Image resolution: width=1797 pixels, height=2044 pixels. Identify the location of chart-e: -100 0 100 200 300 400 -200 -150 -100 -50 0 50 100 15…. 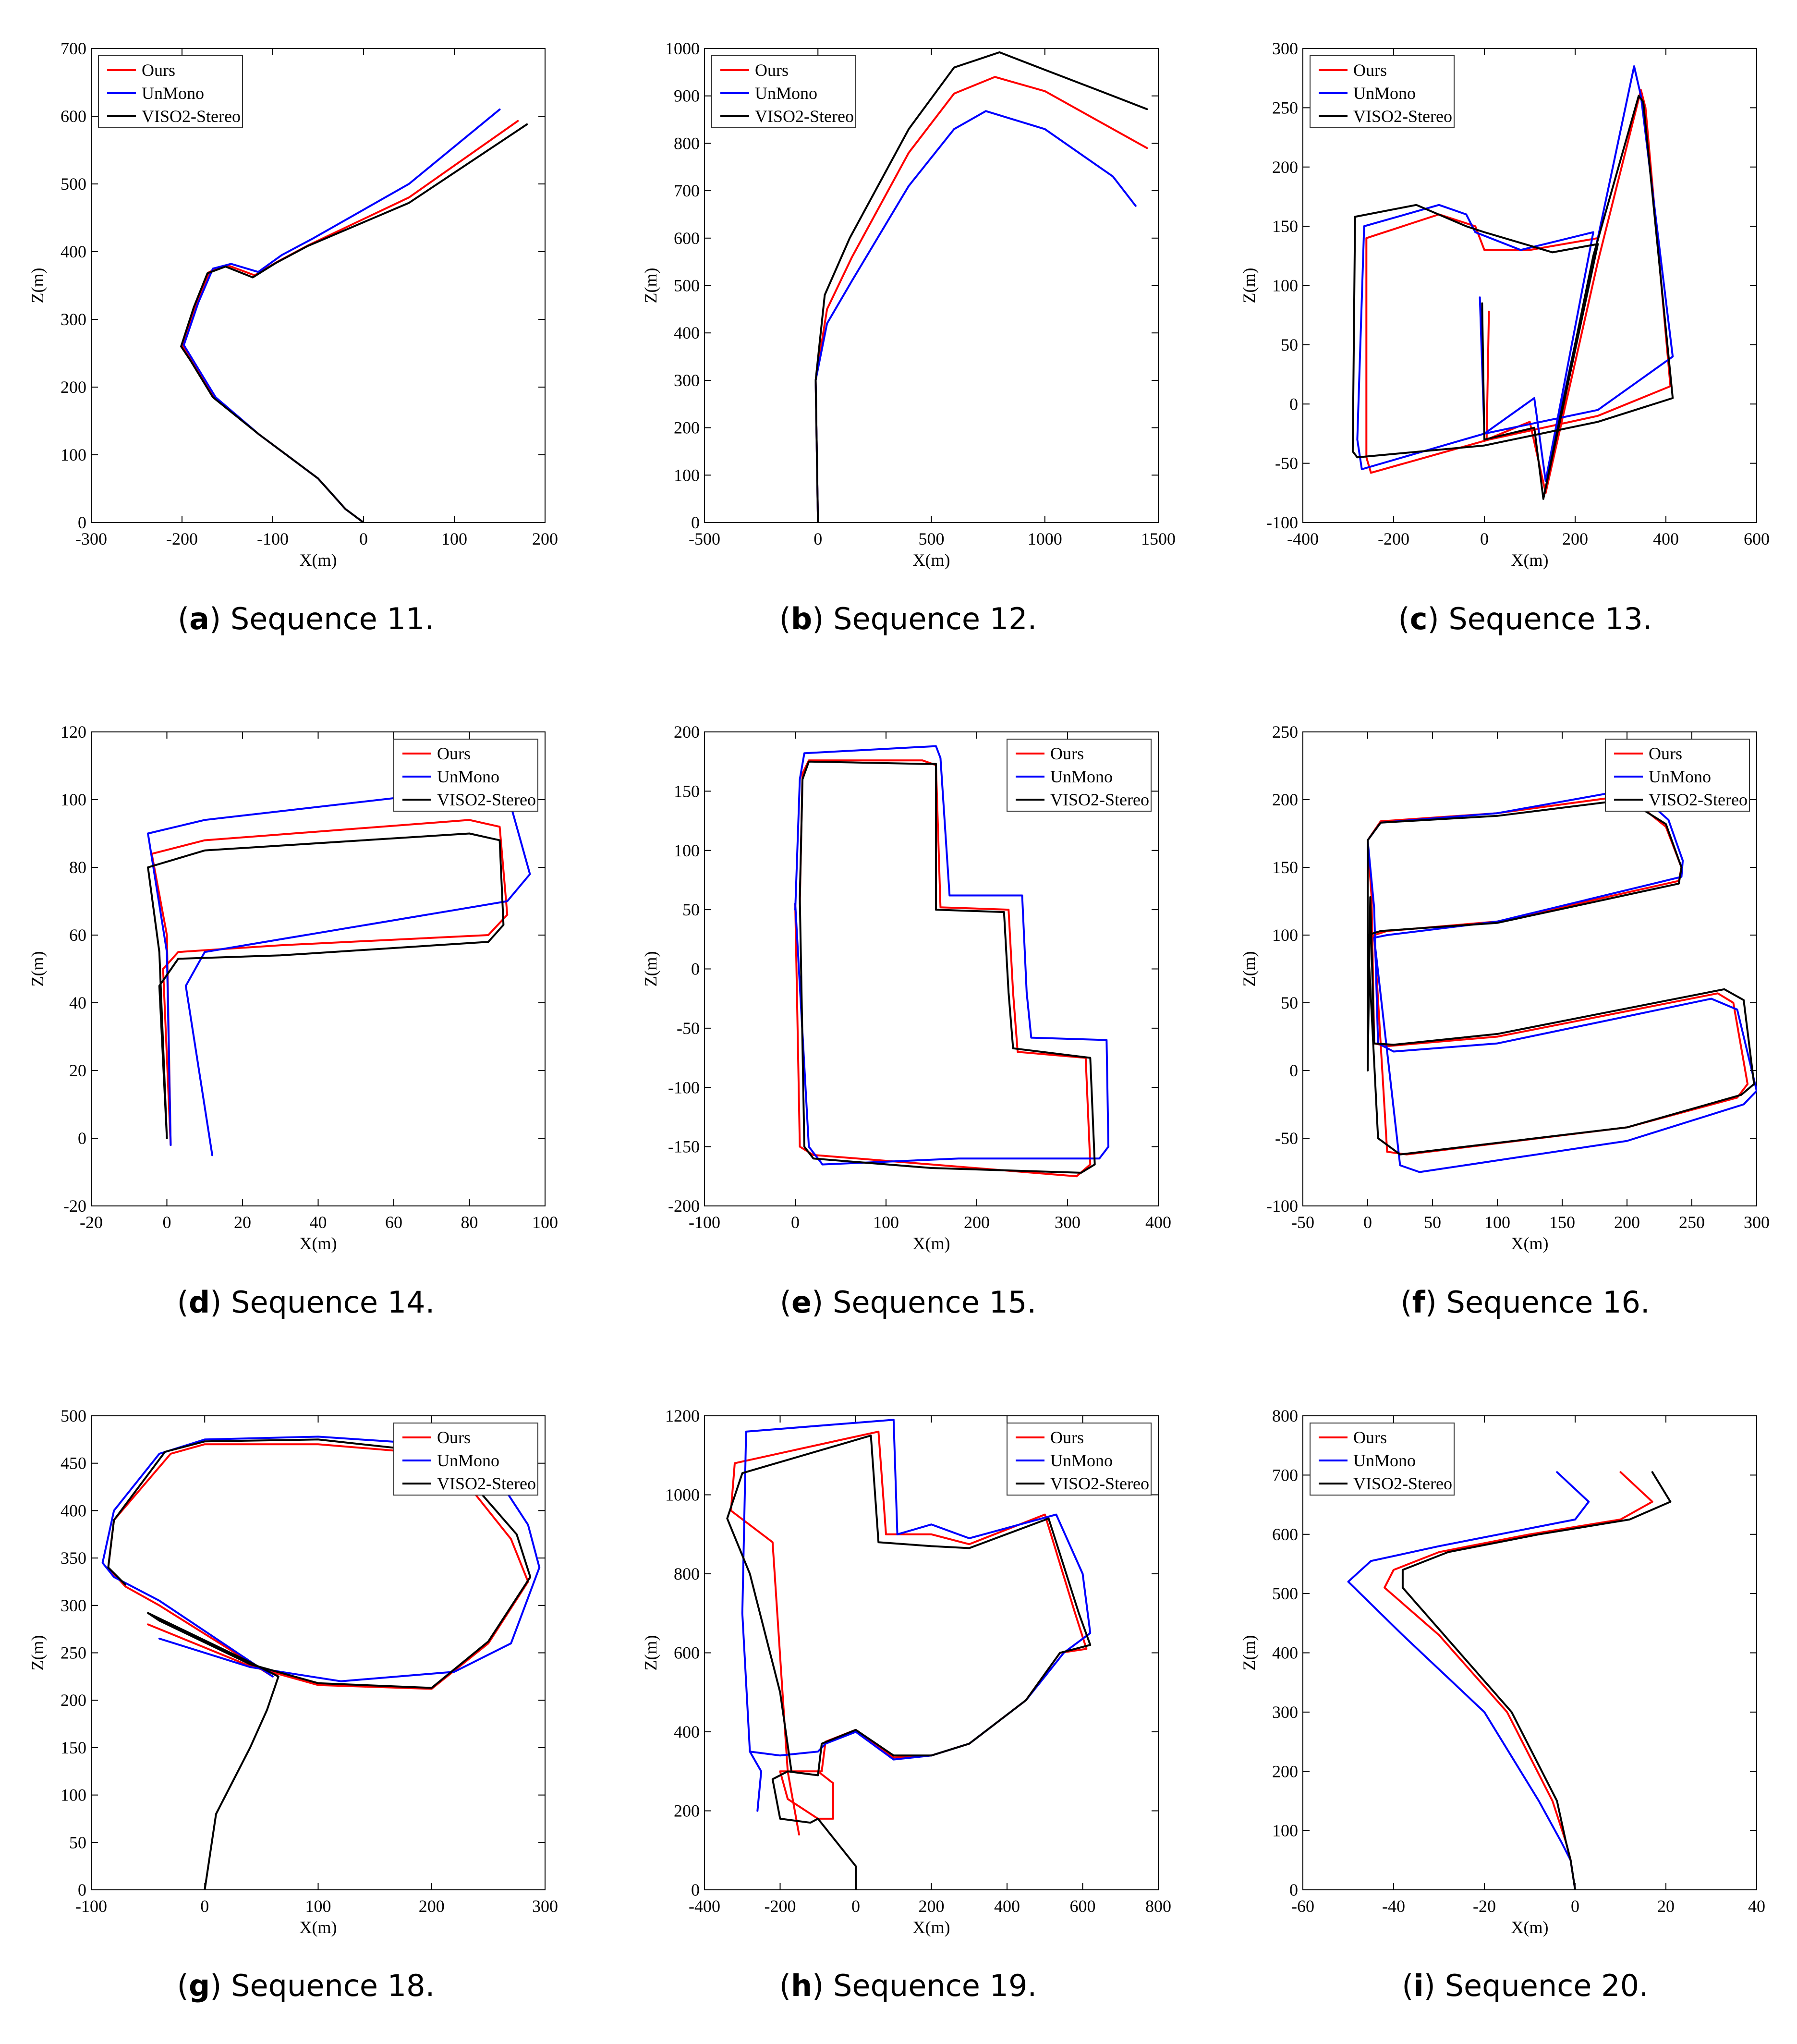
(906, 987).